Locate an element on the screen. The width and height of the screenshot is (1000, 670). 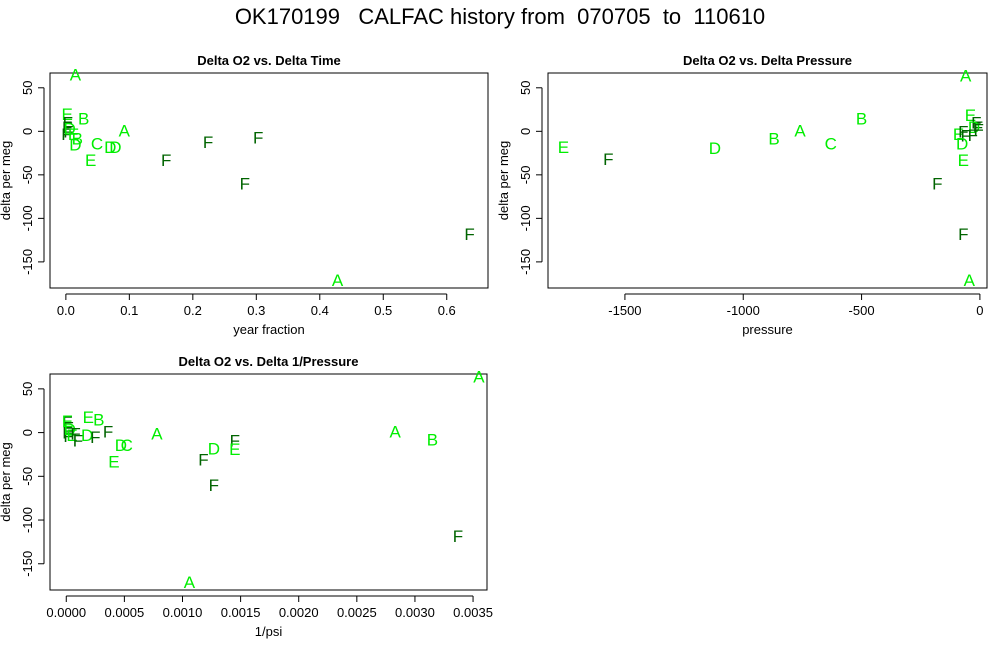
plot-frame is located at coordinates (767, 180).